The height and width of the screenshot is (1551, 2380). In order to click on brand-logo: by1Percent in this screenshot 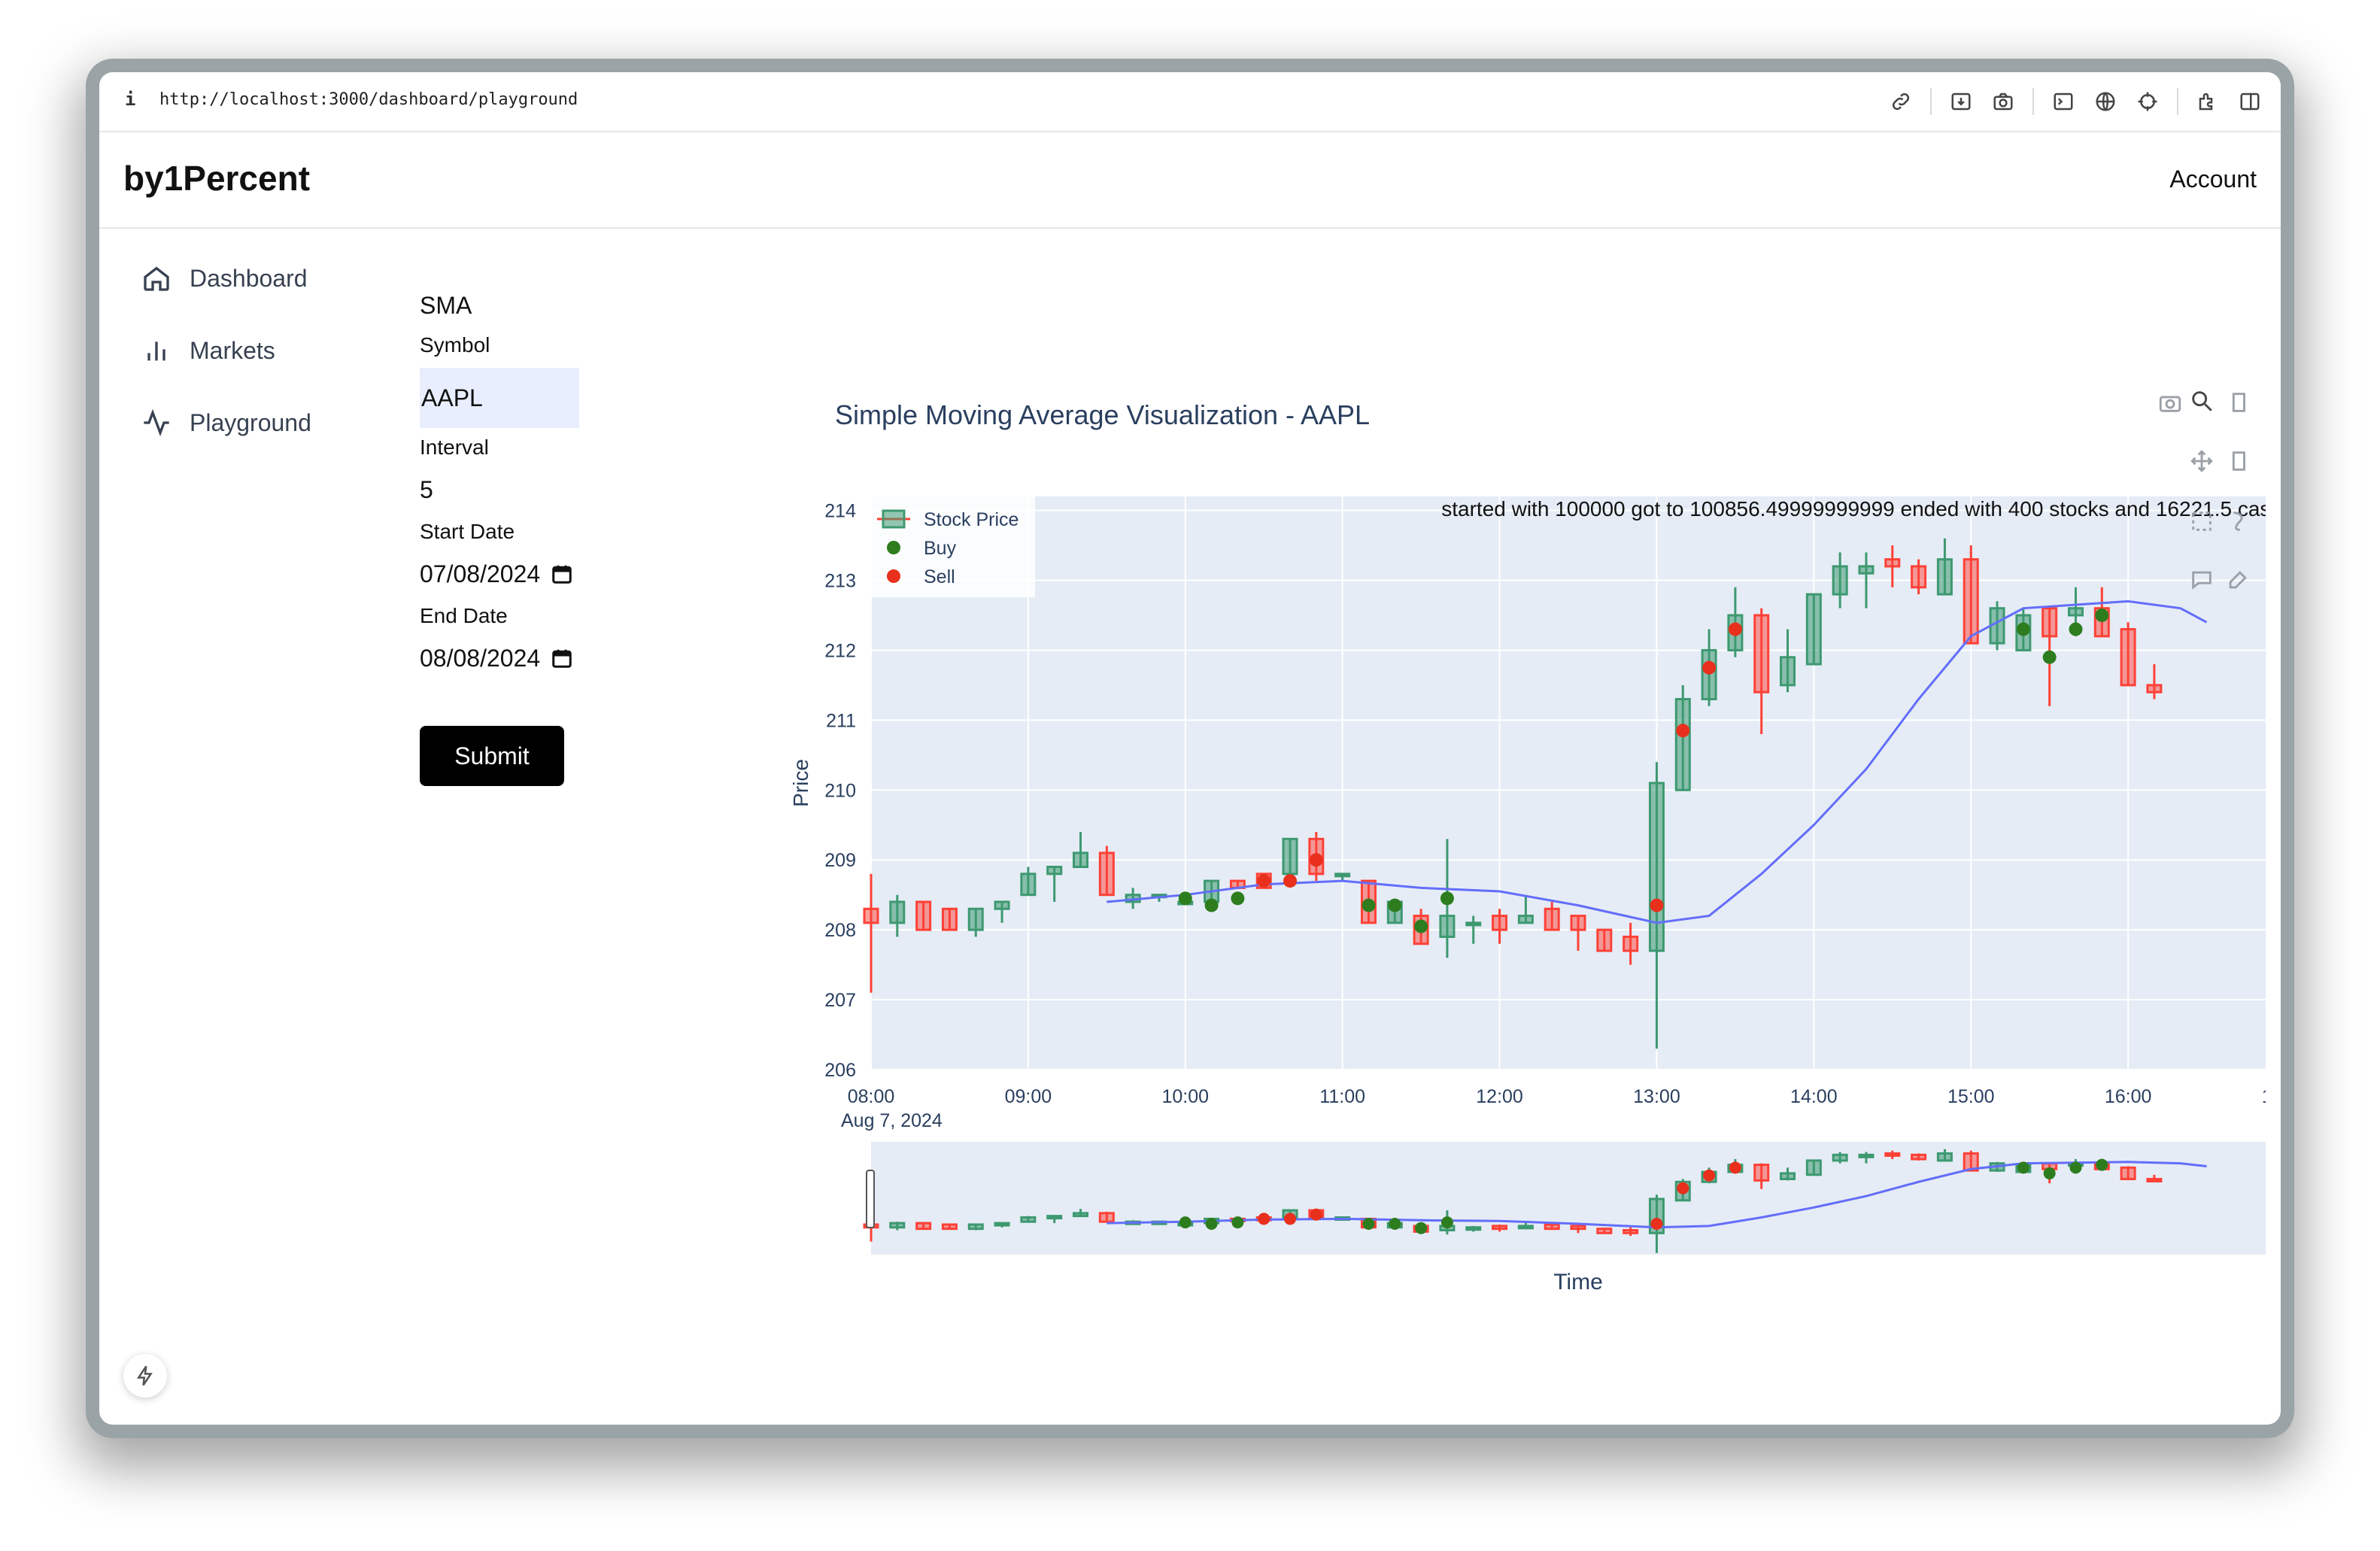, I will do `click(217, 178)`.